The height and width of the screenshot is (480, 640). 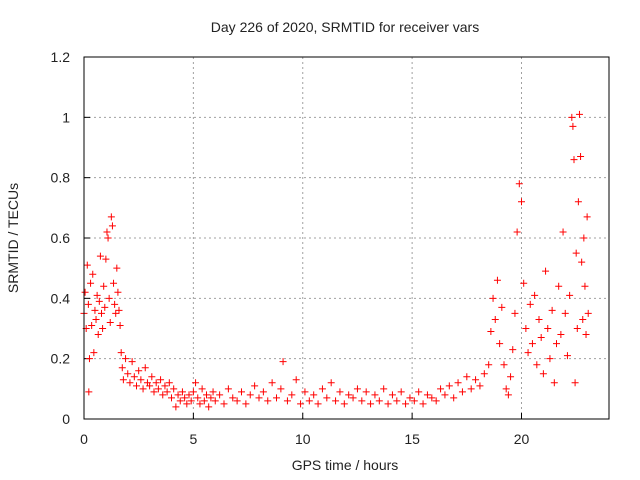 What do you see at coordinates (61, 238) in the screenshot?
I see `y-tick-label: 0.6` at bounding box center [61, 238].